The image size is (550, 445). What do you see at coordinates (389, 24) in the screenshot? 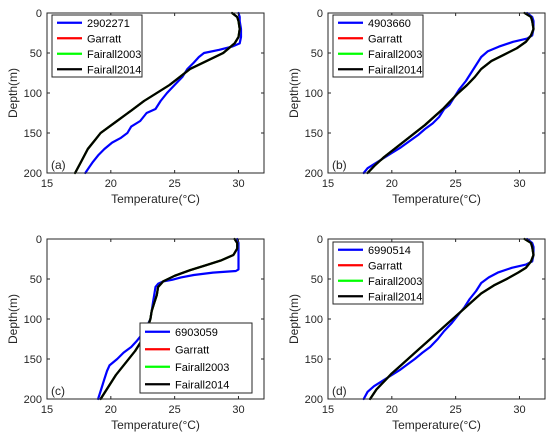
I see `legend-label-4903660: 4903660` at bounding box center [389, 24].